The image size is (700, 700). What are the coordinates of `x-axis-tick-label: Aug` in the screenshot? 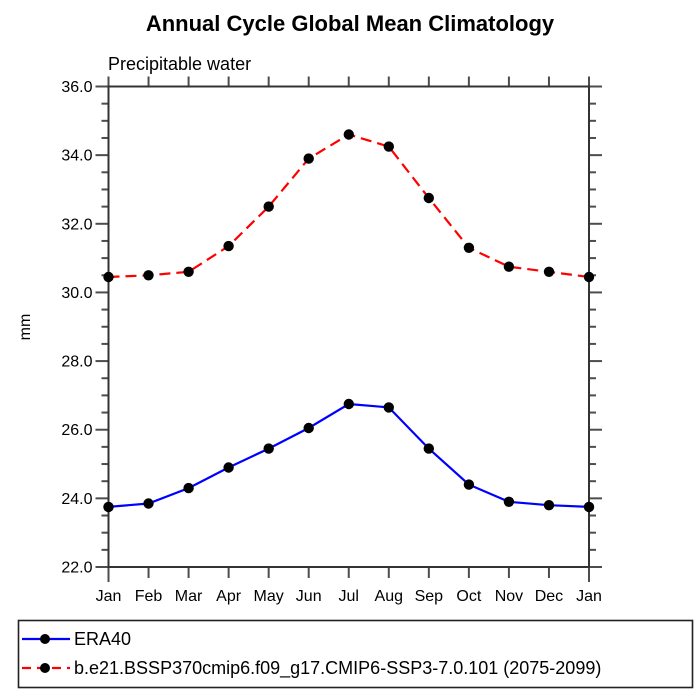 It's located at (389, 596).